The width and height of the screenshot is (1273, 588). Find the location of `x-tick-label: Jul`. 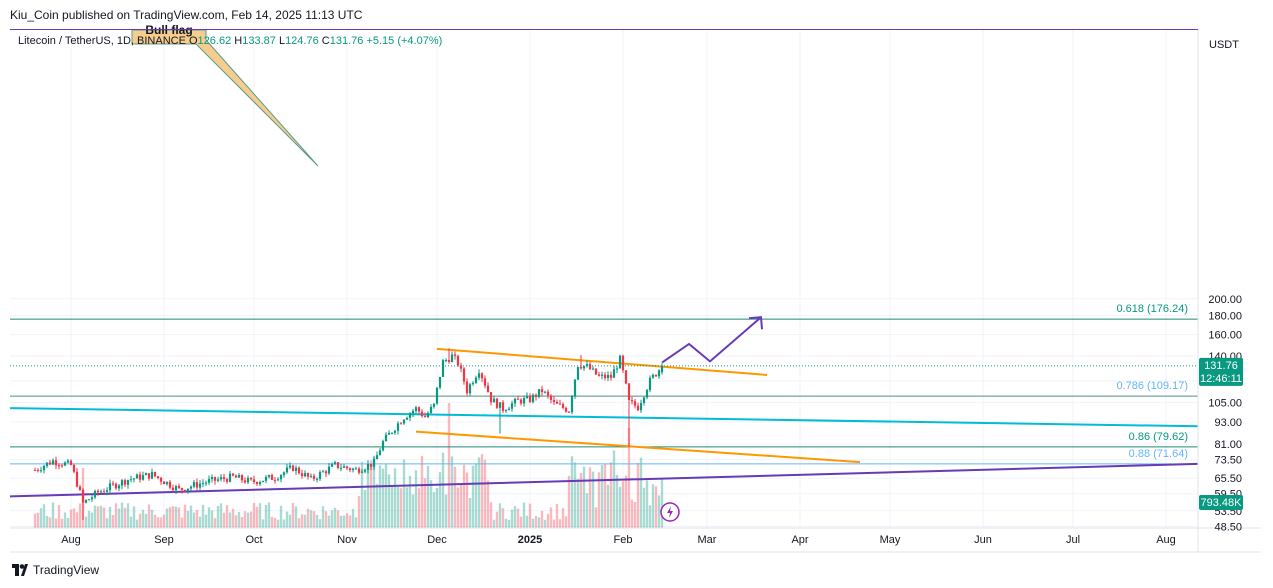

x-tick-label: Jul is located at coordinates (1073, 540).